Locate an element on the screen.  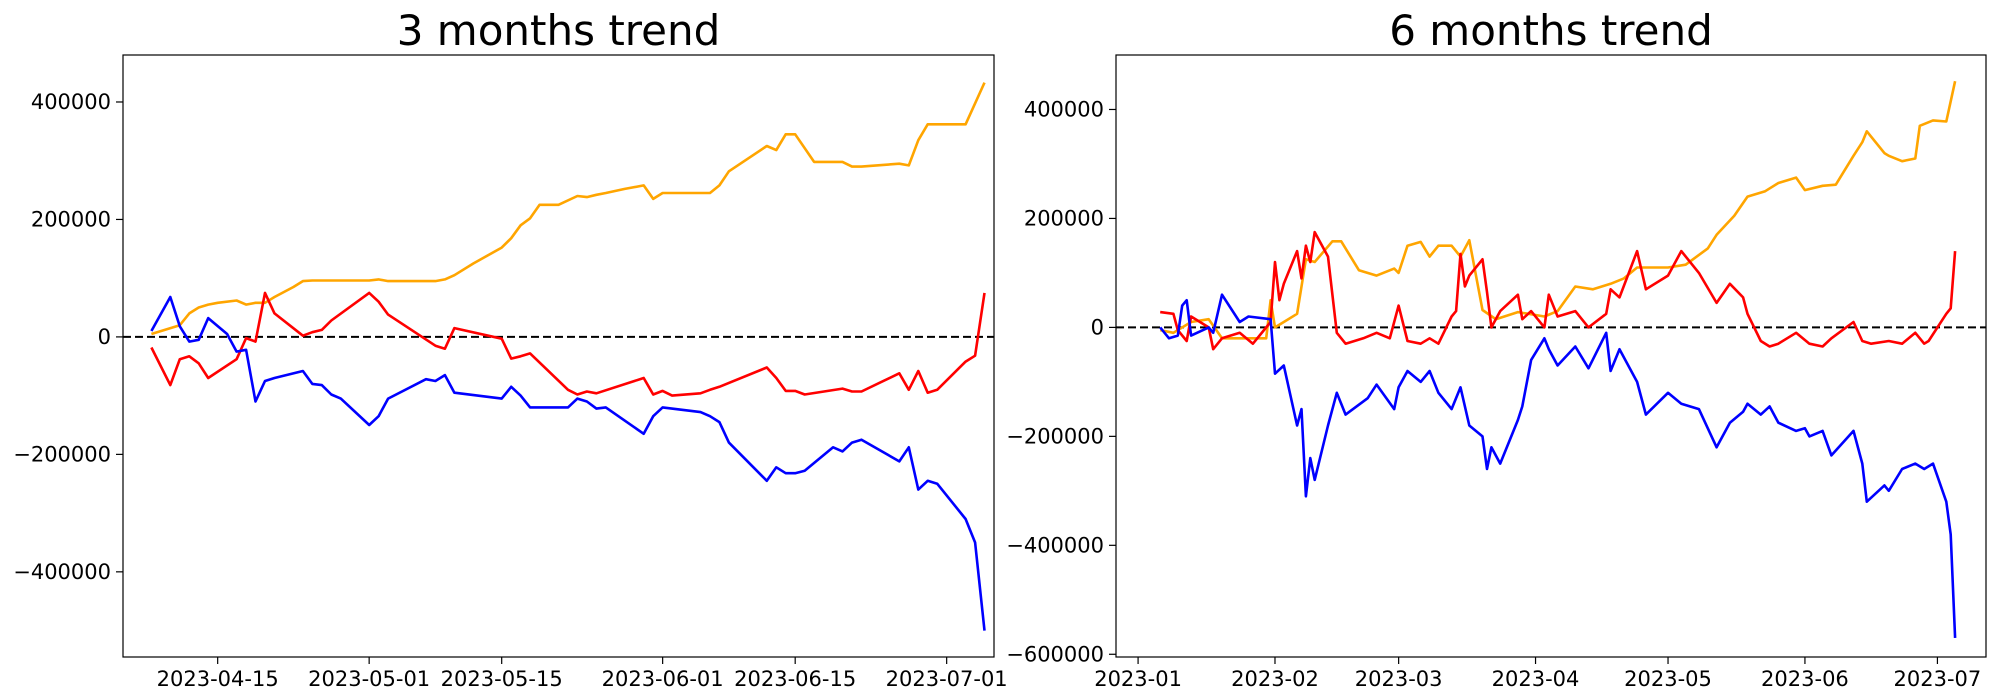
x-tick-label: 2023-06-01 is located at coordinates (663, 679).